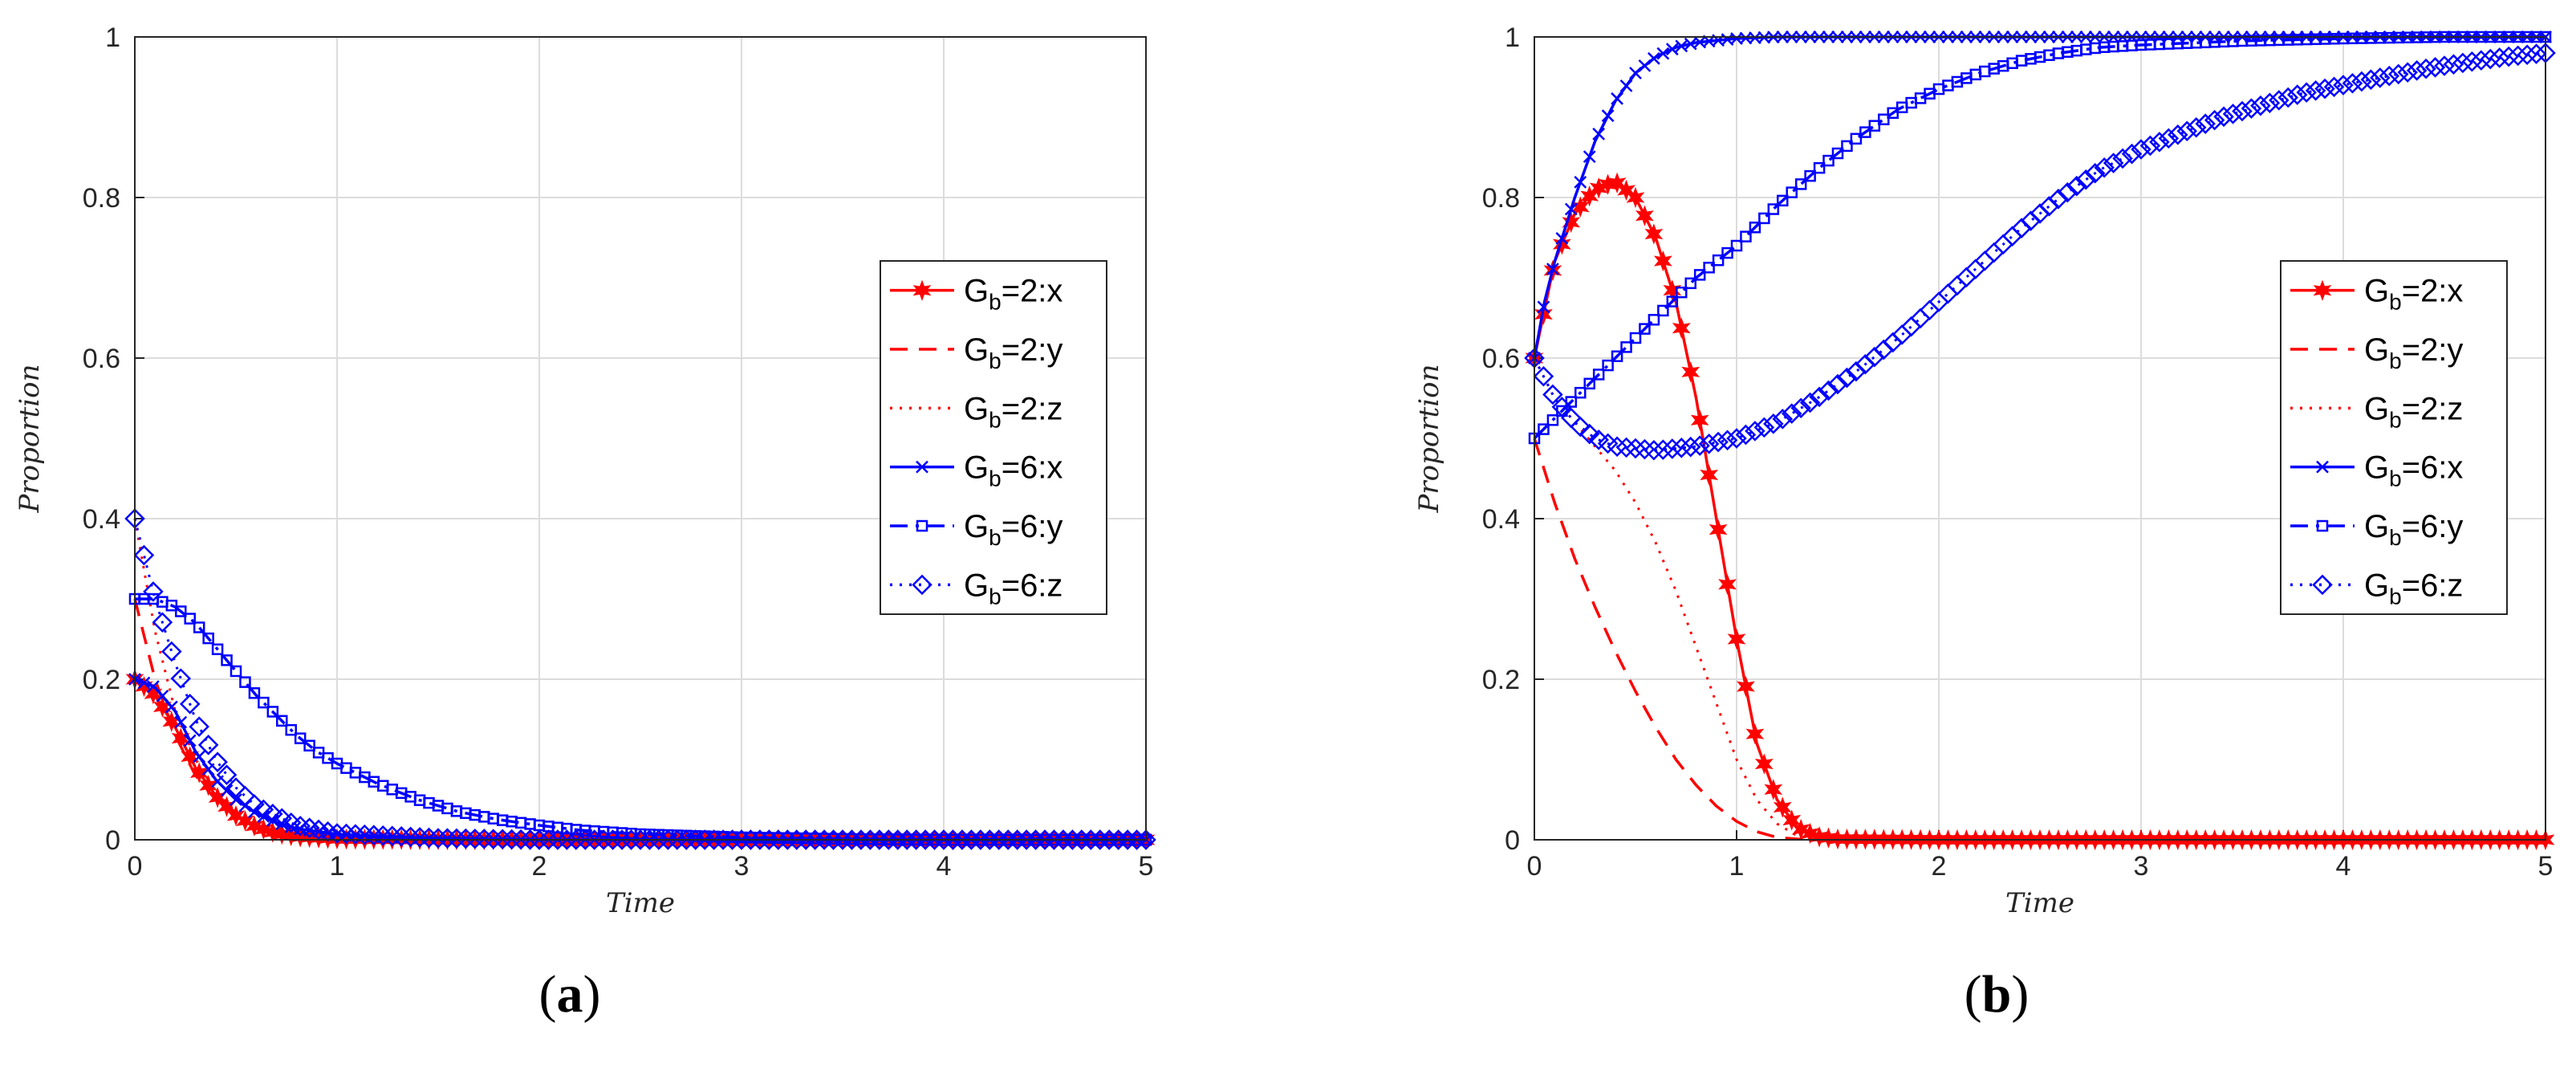 The width and height of the screenshot is (2576, 1067). I want to click on legend-entry-label: Gb=6:y, so click(1013, 529).